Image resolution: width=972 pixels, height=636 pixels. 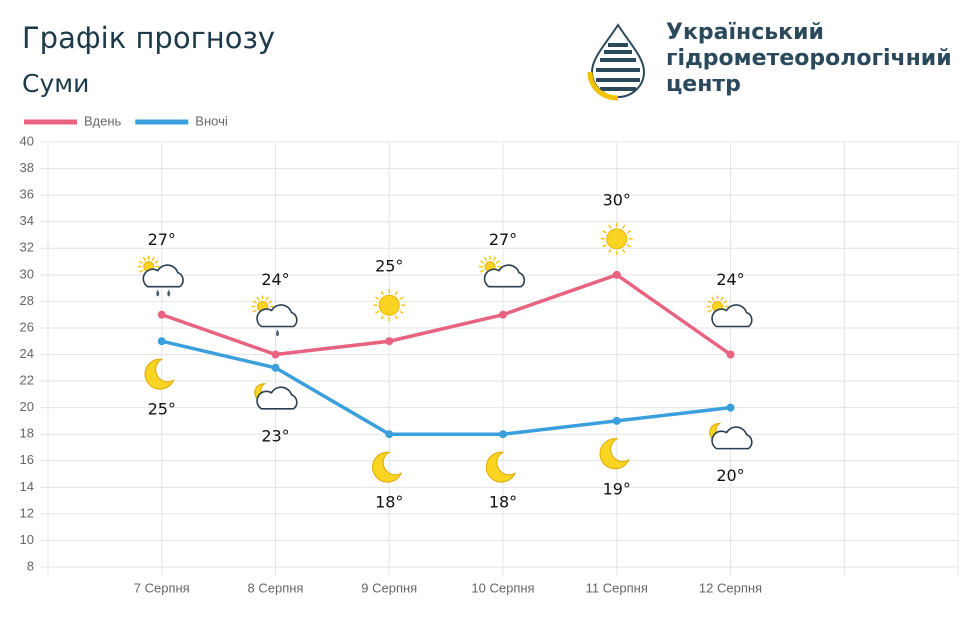 I want to click on value-label: 23°, so click(x=275, y=435).